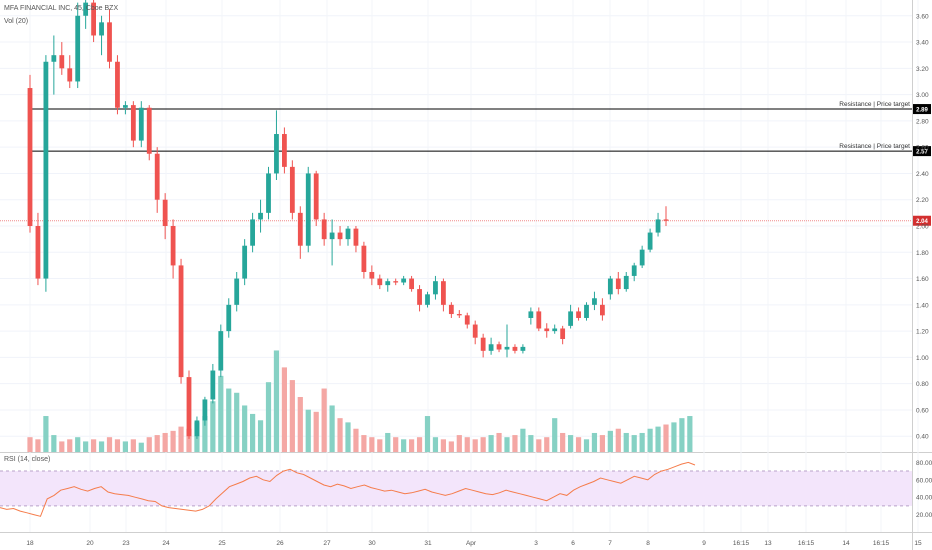 The width and height of the screenshot is (932, 550). Describe the element at coordinates (922, 332) in the screenshot. I see `price-tick-label: 1.20` at that location.